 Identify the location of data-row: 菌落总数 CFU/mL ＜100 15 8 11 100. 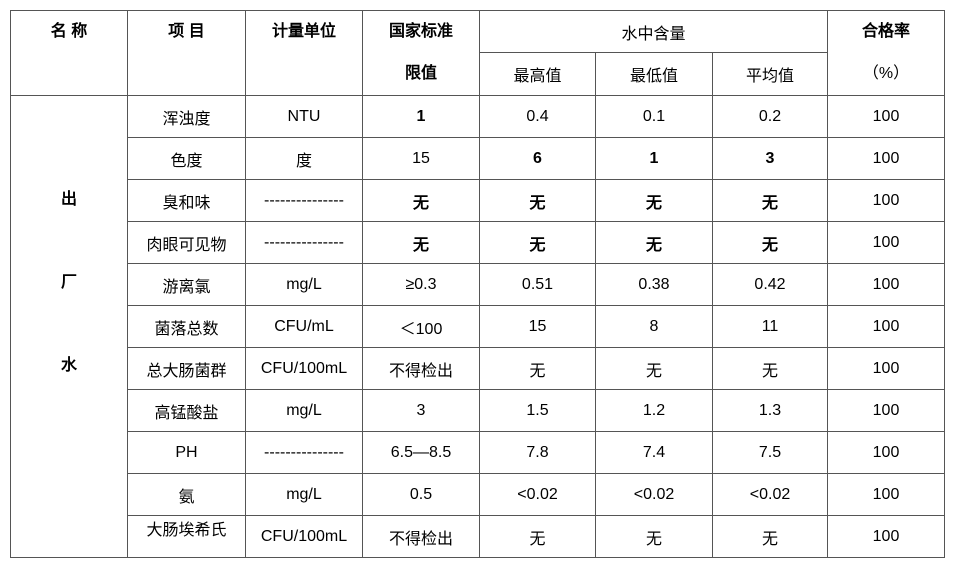
(478, 326).